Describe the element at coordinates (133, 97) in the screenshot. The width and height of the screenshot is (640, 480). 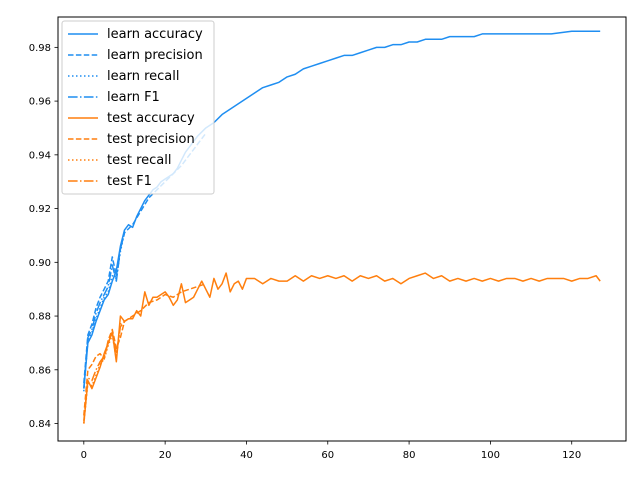
I see `legend-label: learn F1` at that location.